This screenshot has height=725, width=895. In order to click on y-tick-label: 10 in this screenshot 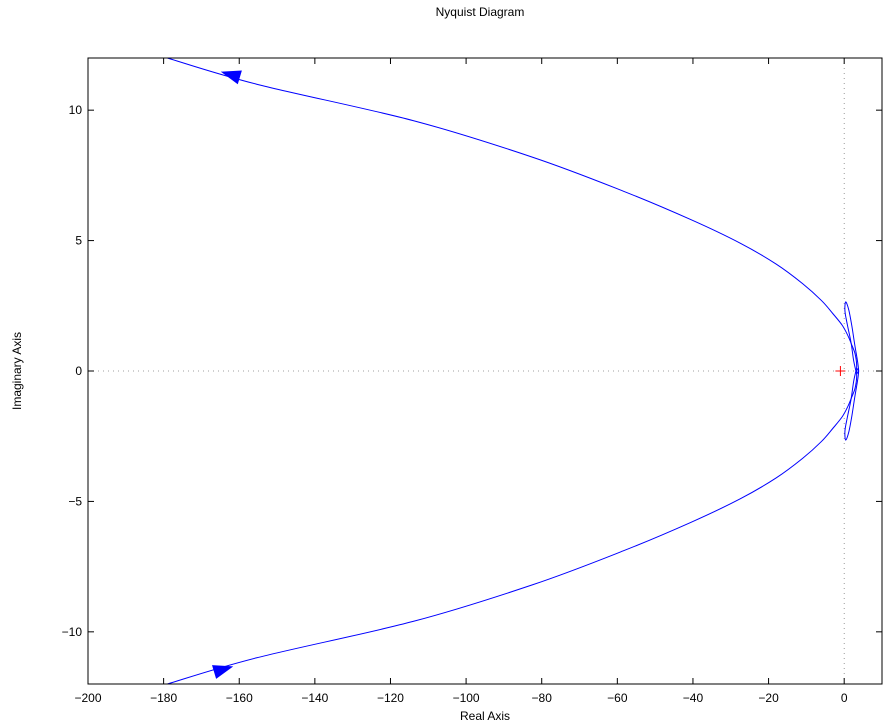, I will do `click(76, 110)`.